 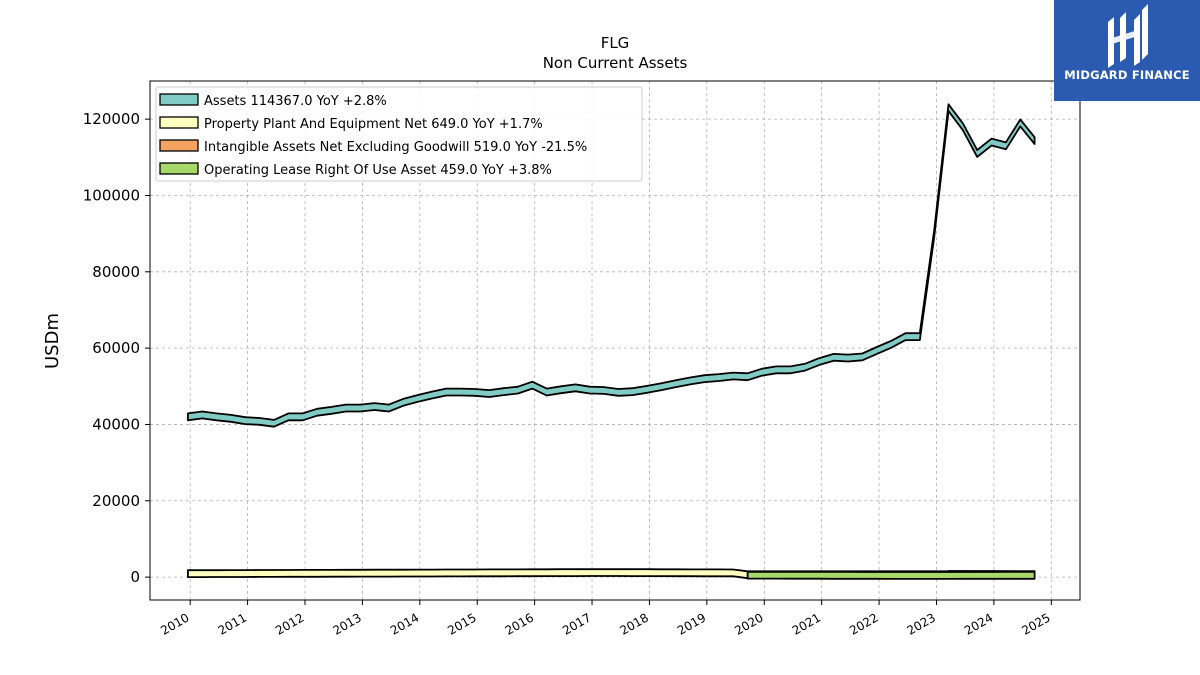 What do you see at coordinates (691, 623) in the screenshot?
I see `x-tick-label: 2019` at bounding box center [691, 623].